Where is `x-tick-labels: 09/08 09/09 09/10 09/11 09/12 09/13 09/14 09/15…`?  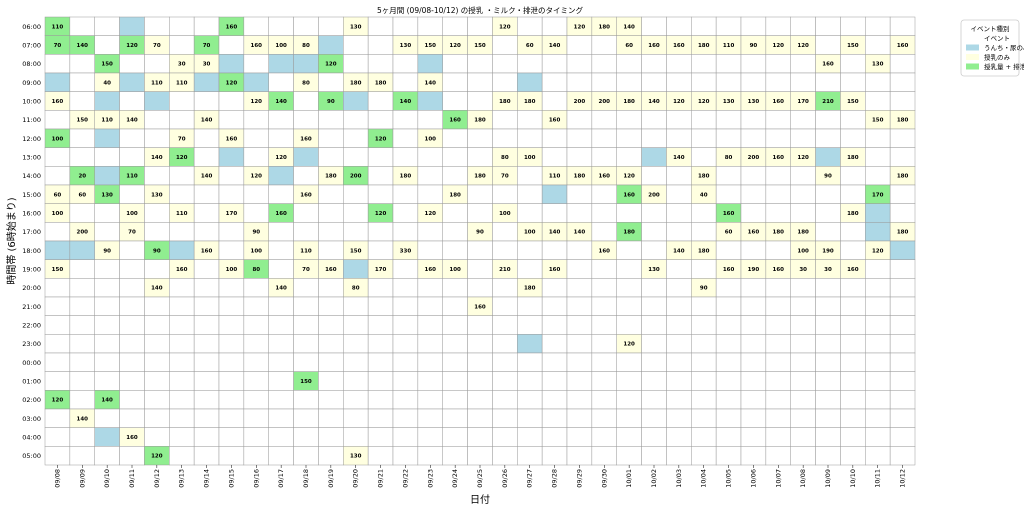
x-tick-labels: 09/08 09/09 09/10 09/11 09/12 09/13 09/14 09/15… is located at coordinates (480, 476).